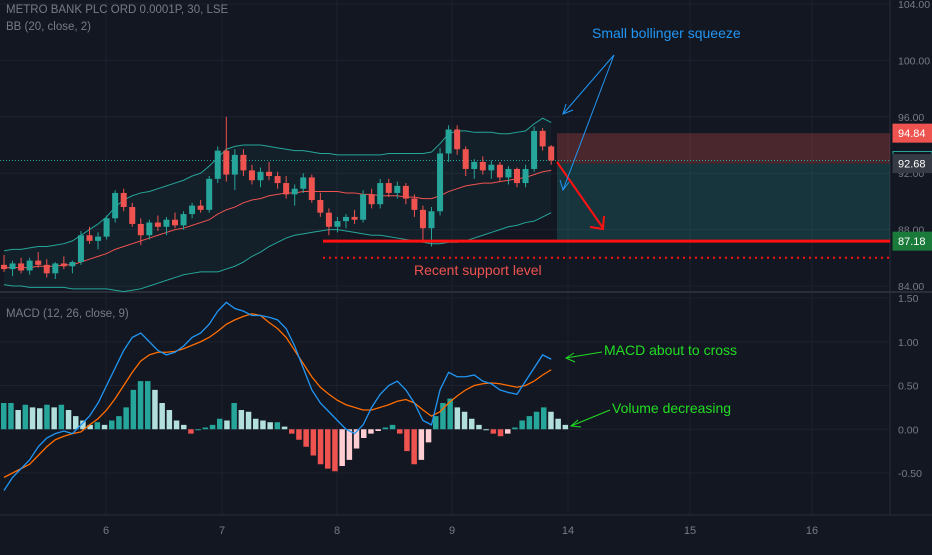 This screenshot has width=932, height=555. I want to click on annotation-bollinger-squeeze: Small bollinger squeeze, so click(666, 33).